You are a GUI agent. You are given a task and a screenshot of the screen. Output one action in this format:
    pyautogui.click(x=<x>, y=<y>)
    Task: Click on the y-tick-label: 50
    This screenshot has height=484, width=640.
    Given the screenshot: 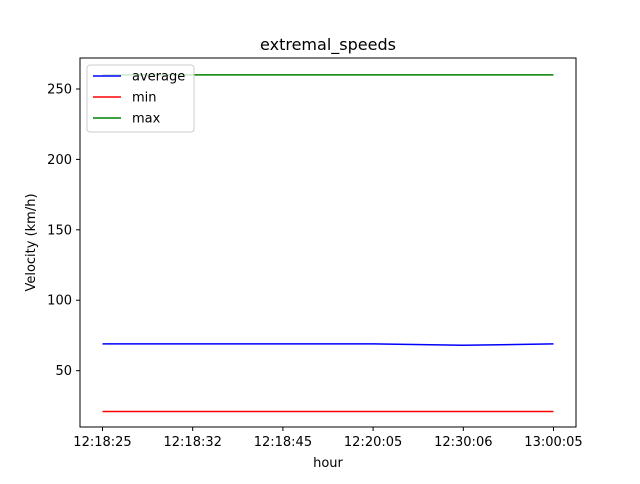 What is the action you would take?
    pyautogui.click(x=63, y=371)
    